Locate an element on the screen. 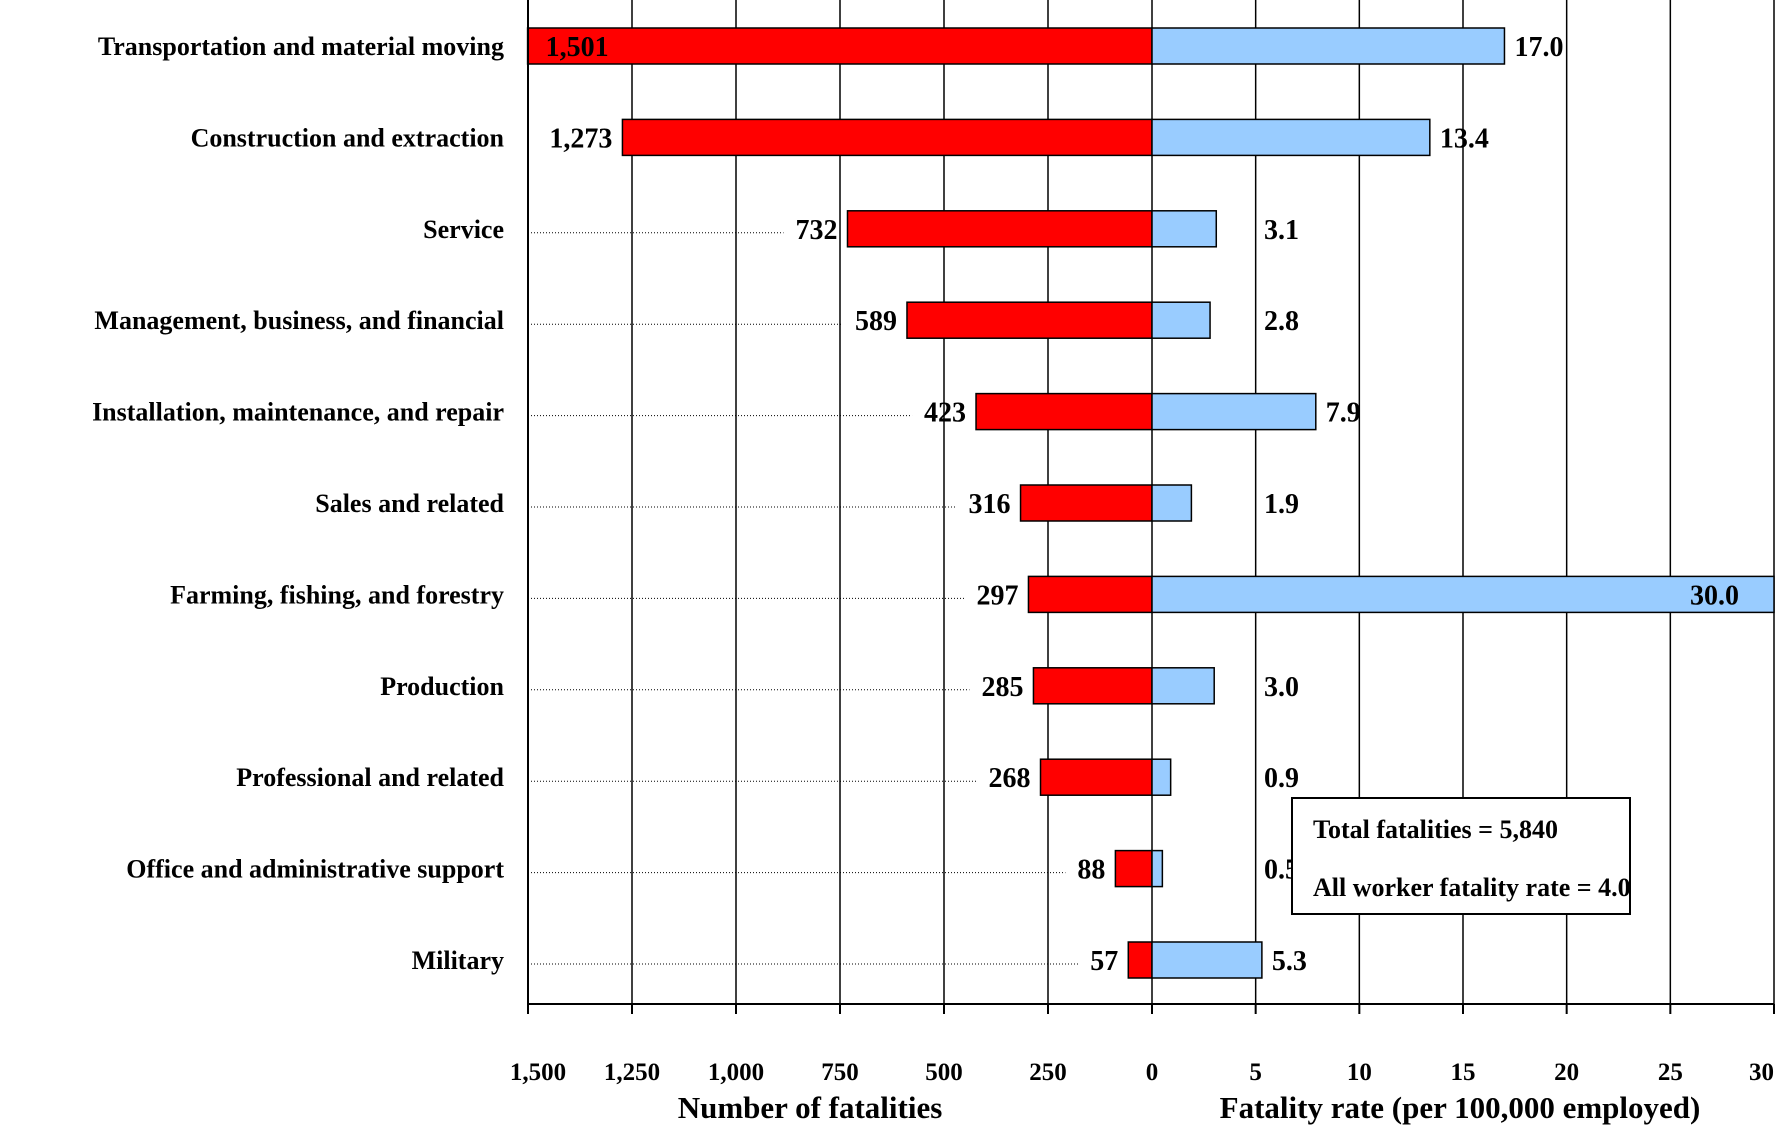 The width and height of the screenshot is (1776, 1131). category-label: Sales and related is located at coordinates (409, 503).